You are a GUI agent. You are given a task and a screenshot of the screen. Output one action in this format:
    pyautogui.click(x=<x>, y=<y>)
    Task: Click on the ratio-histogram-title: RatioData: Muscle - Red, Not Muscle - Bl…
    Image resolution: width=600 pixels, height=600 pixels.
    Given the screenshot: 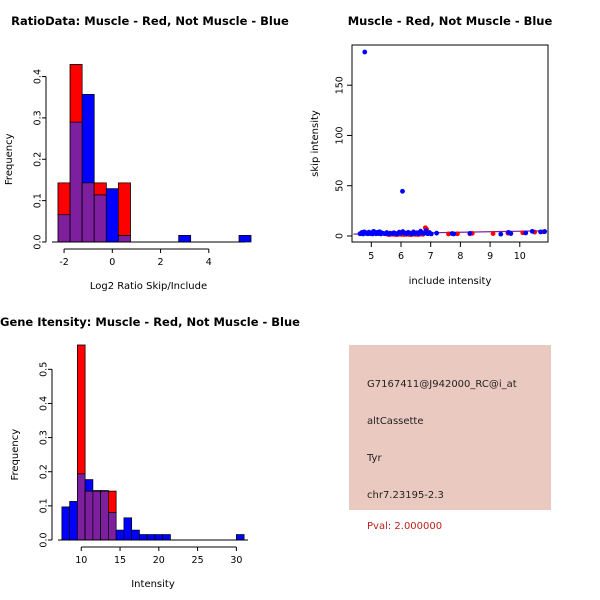 What is the action you would take?
    pyautogui.click(x=150, y=21)
    